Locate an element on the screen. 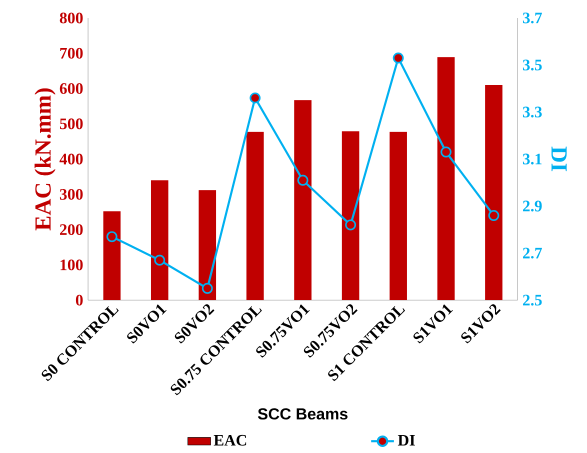  y2-tick-label: 3.1 is located at coordinates (532, 159).